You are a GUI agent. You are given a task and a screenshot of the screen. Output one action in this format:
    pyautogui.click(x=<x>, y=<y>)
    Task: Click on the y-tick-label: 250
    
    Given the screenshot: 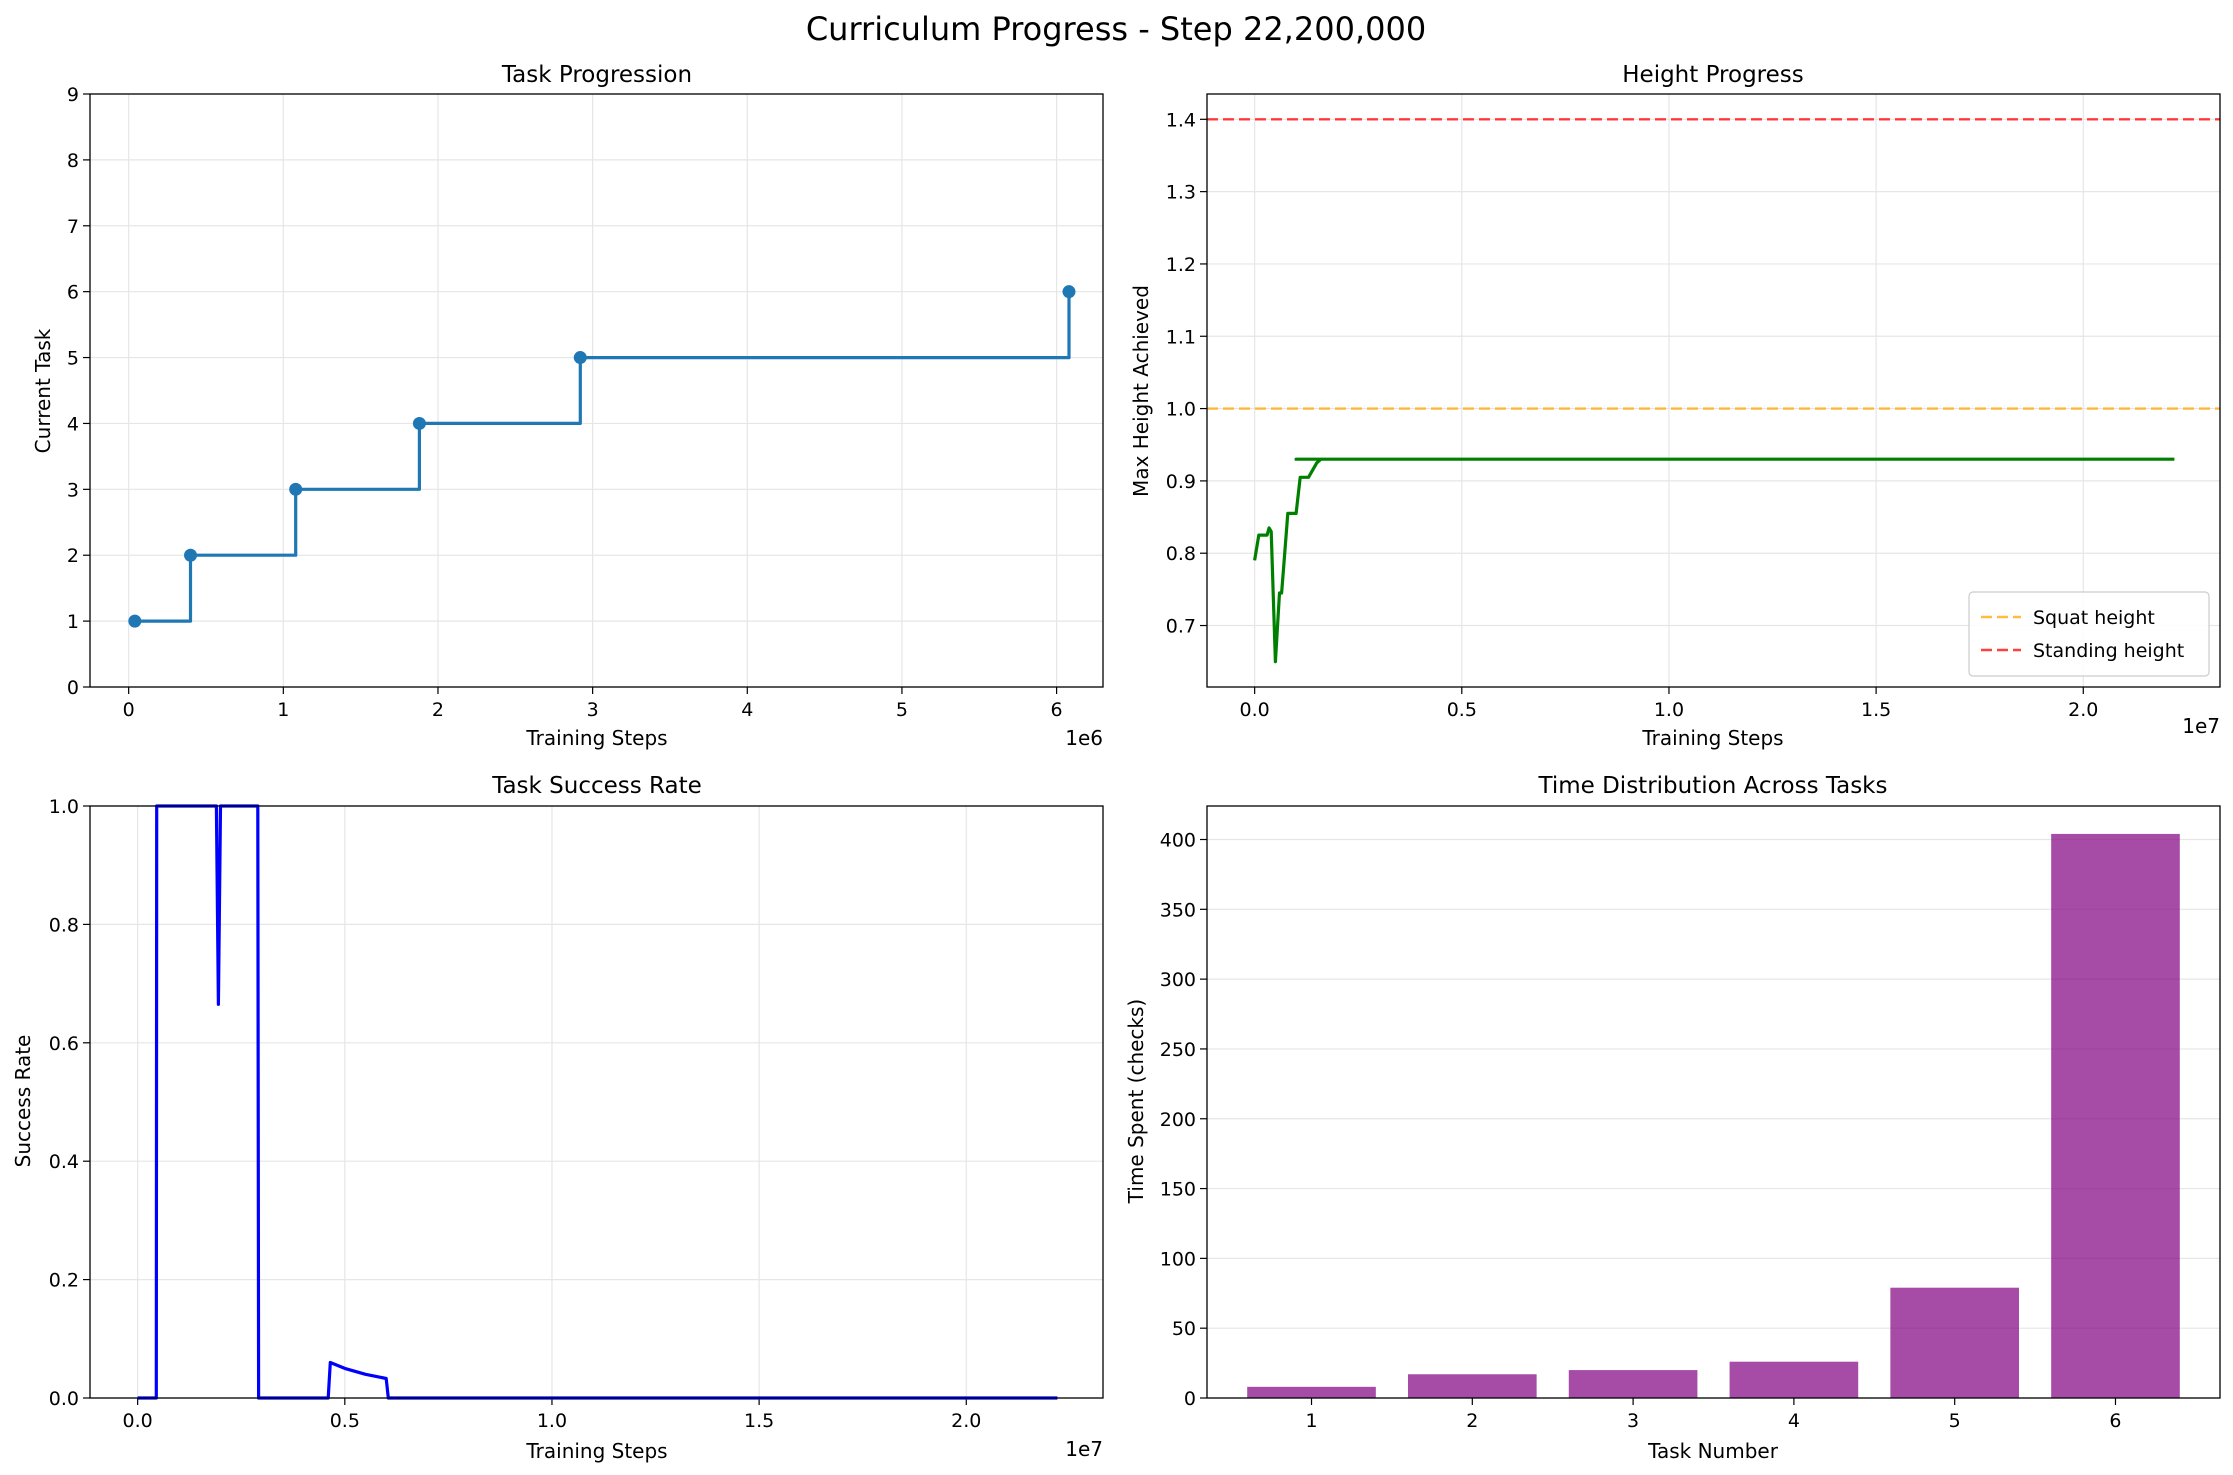 What is the action you would take?
    pyautogui.click(x=1178, y=1050)
    